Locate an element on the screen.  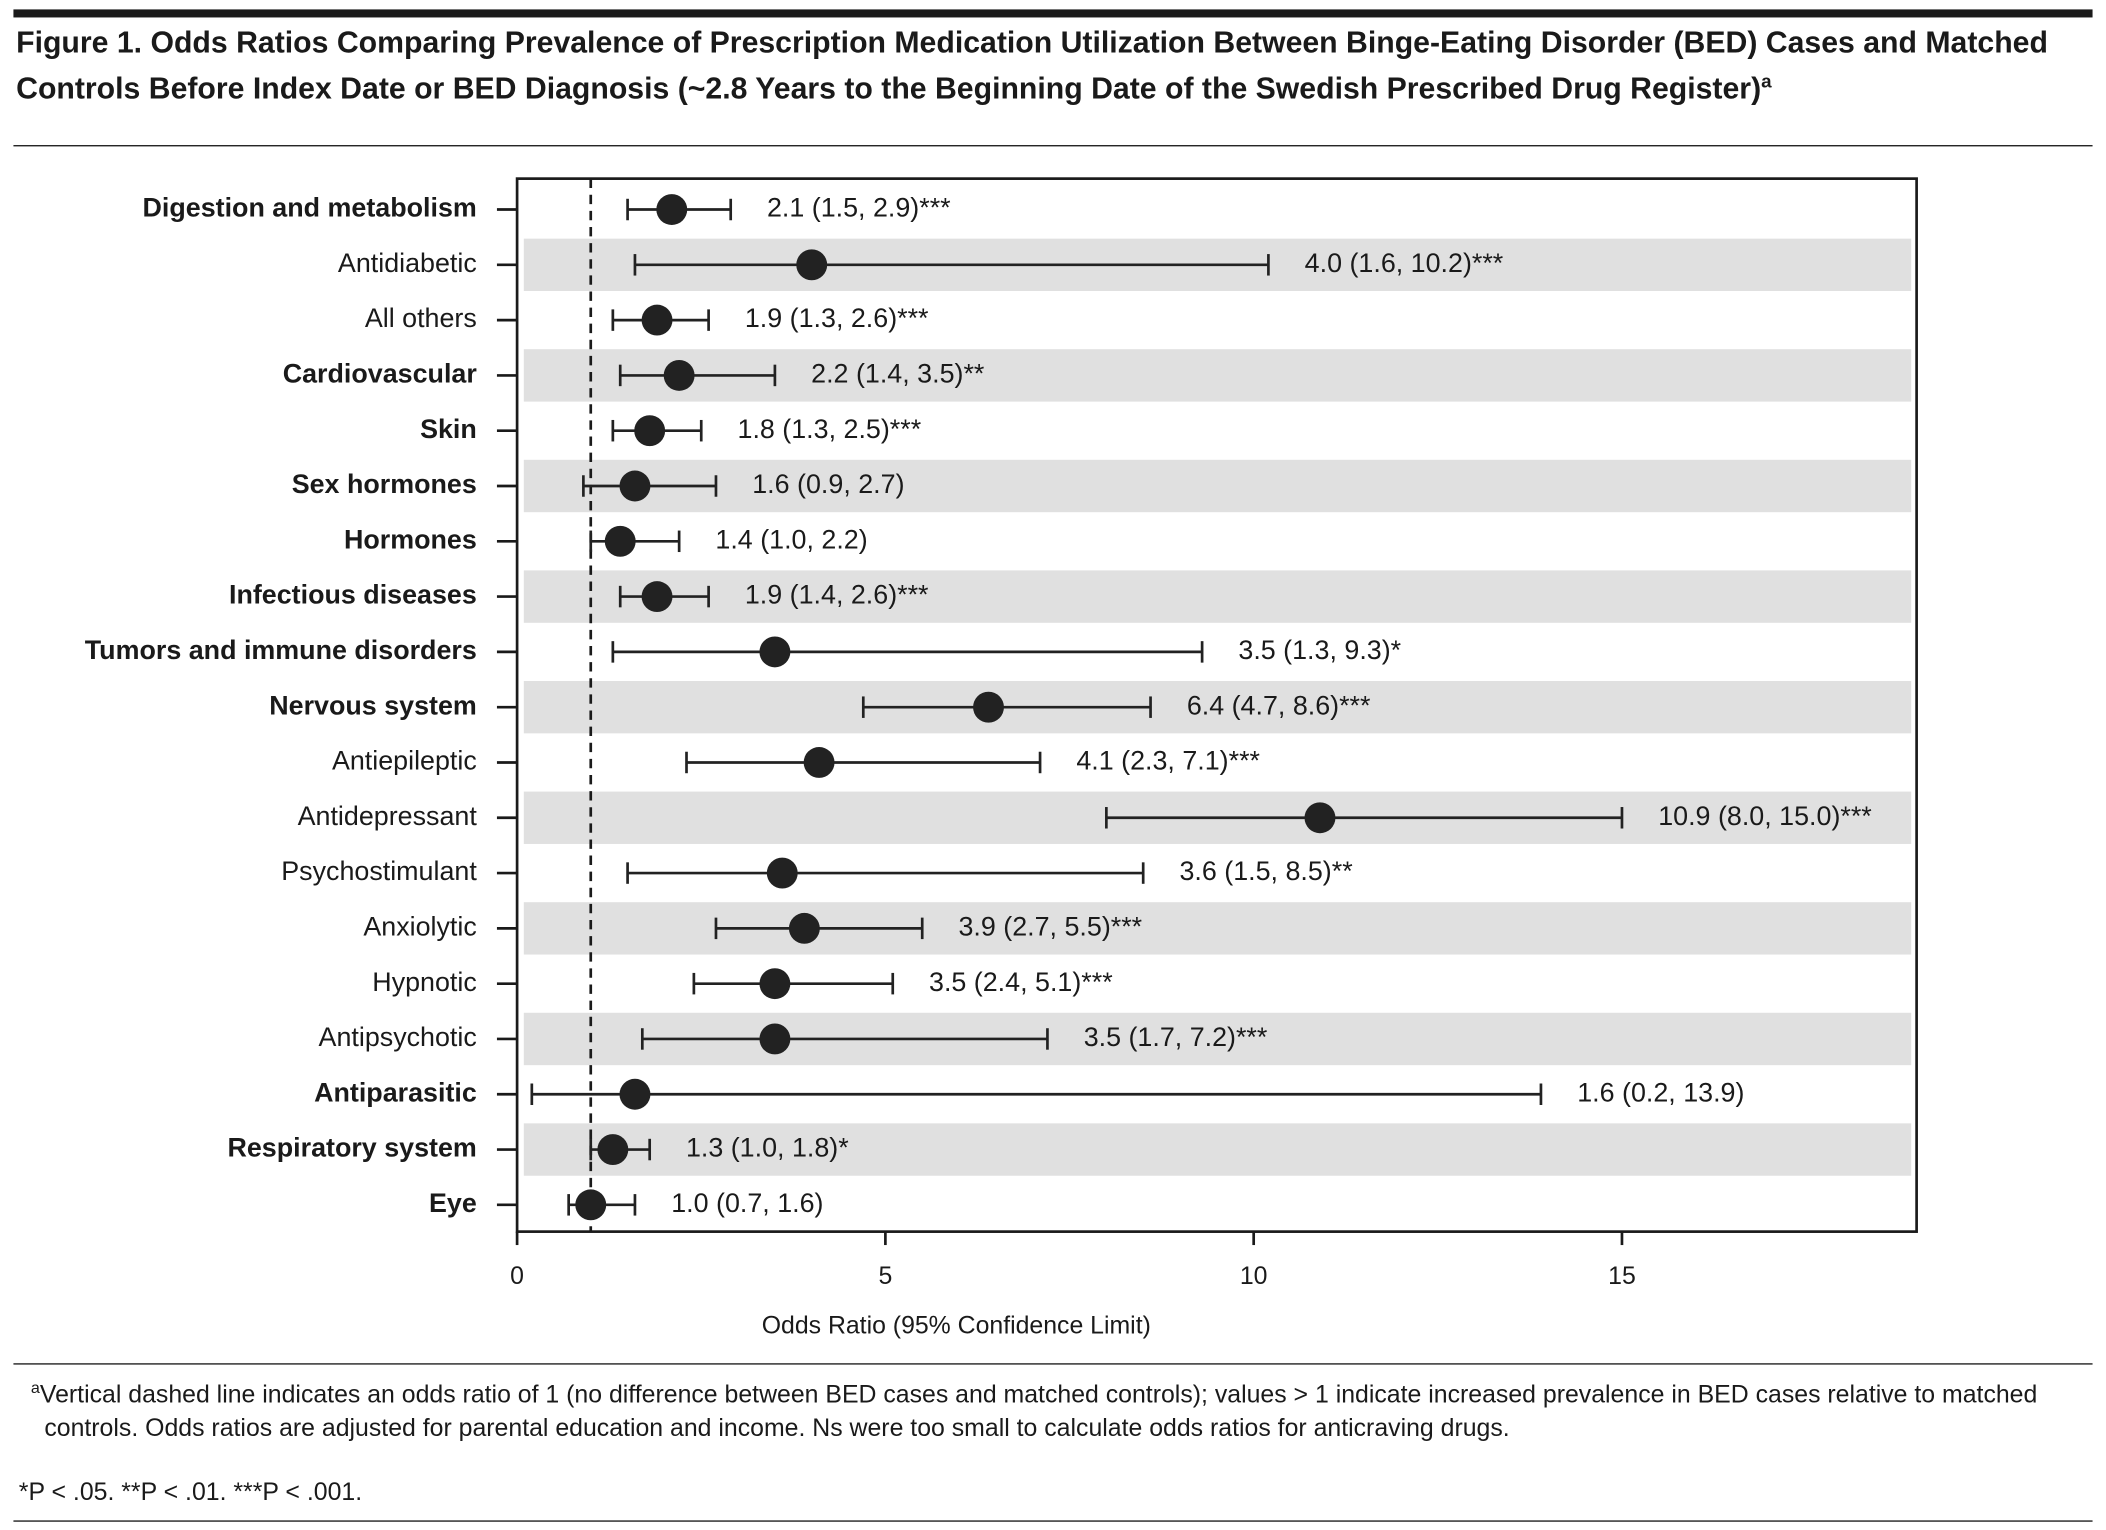
y-tick-label: Antiparasitic is located at coordinates (395, 1092).